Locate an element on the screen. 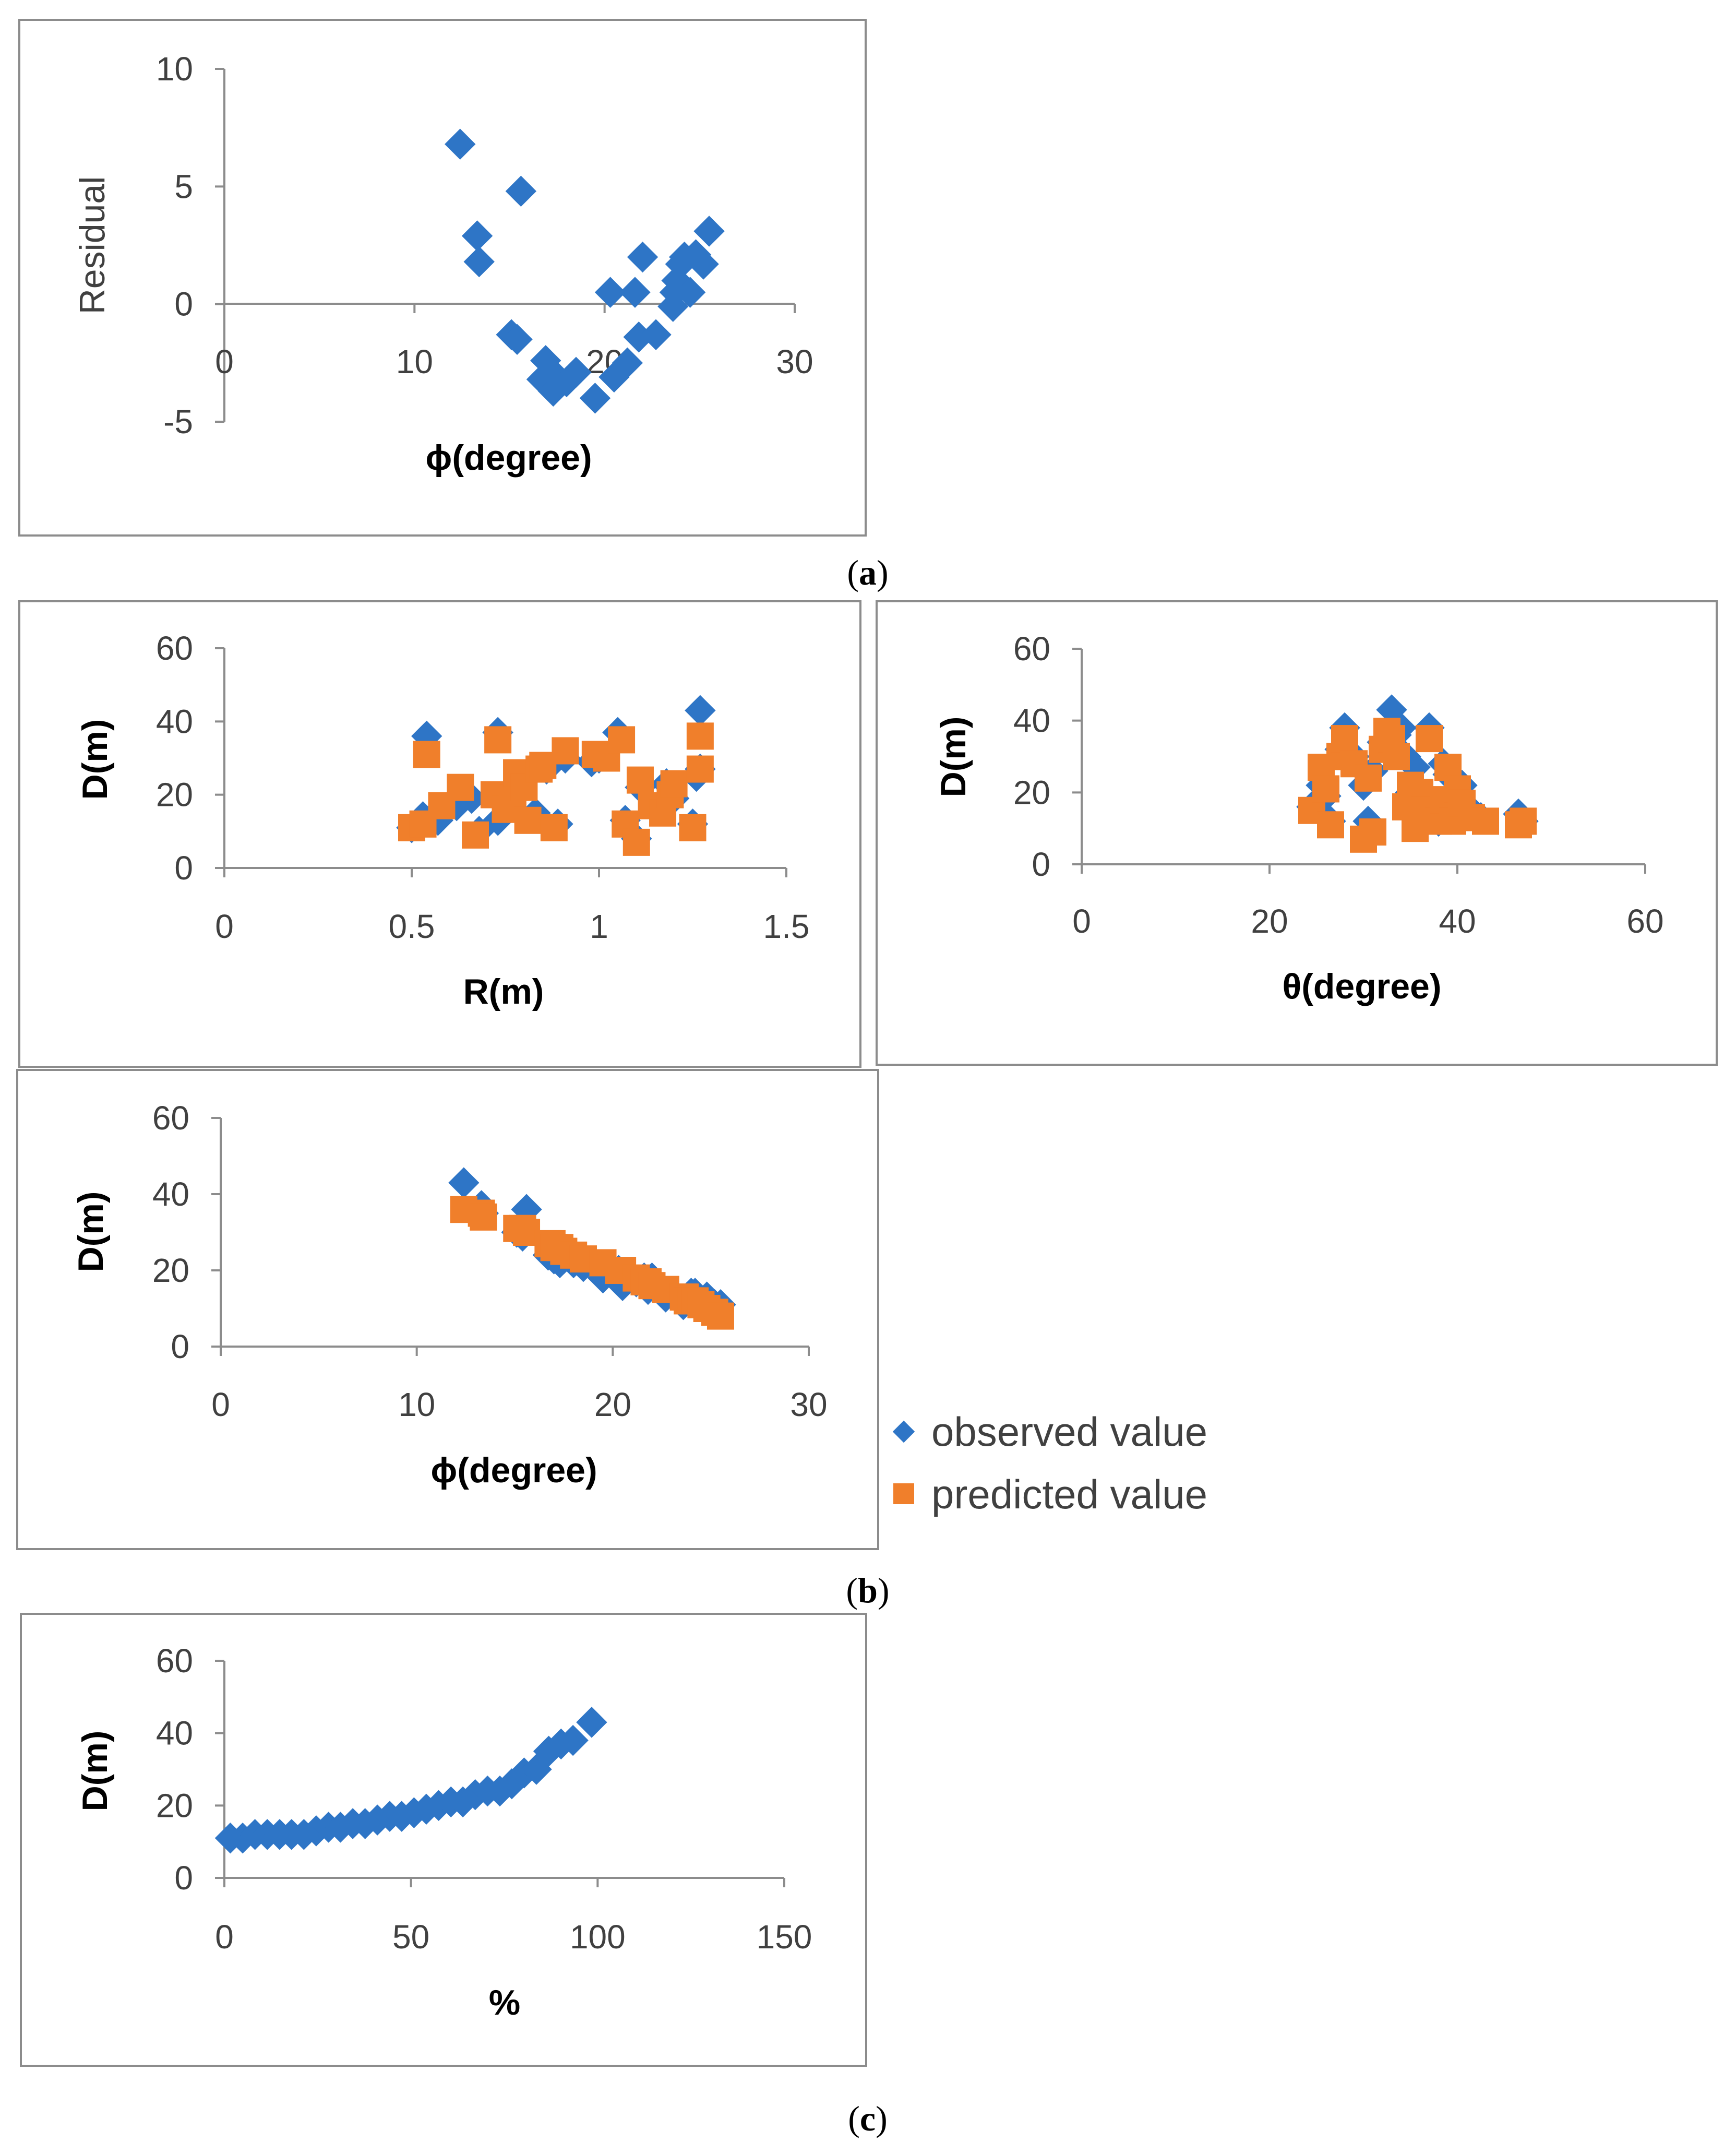 The image size is (1736, 2154). x-tick-label: 50 is located at coordinates (410, 1937).